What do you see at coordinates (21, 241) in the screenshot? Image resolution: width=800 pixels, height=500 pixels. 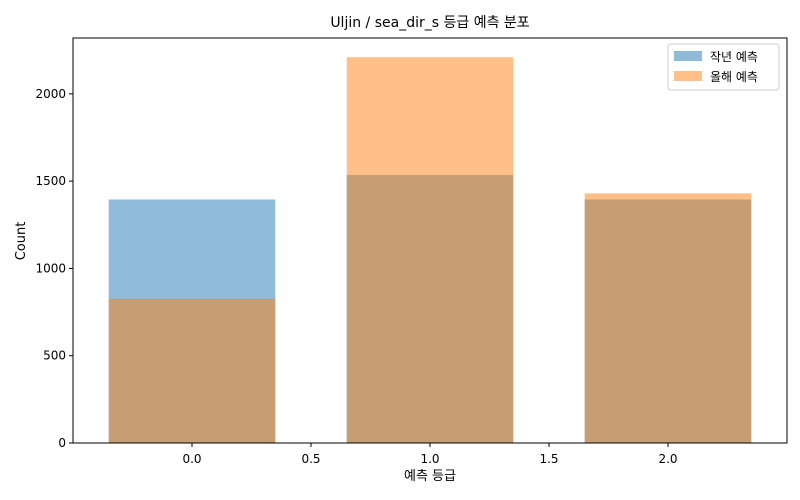 I see `y-axis-label: Count` at bounding box center [21, 241].